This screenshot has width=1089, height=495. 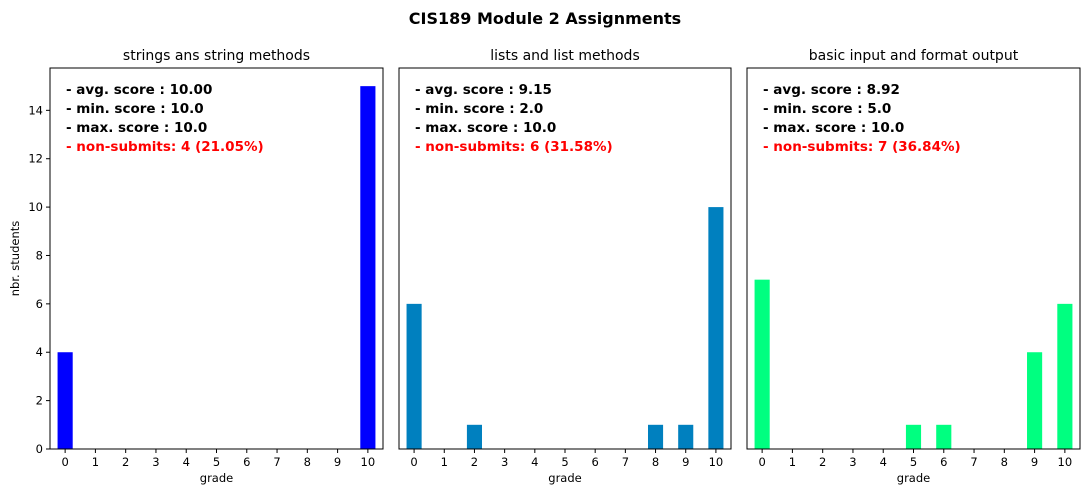 I want to click on stat-annotation: - avg. score : 8.92, so click(x=831, y=90).